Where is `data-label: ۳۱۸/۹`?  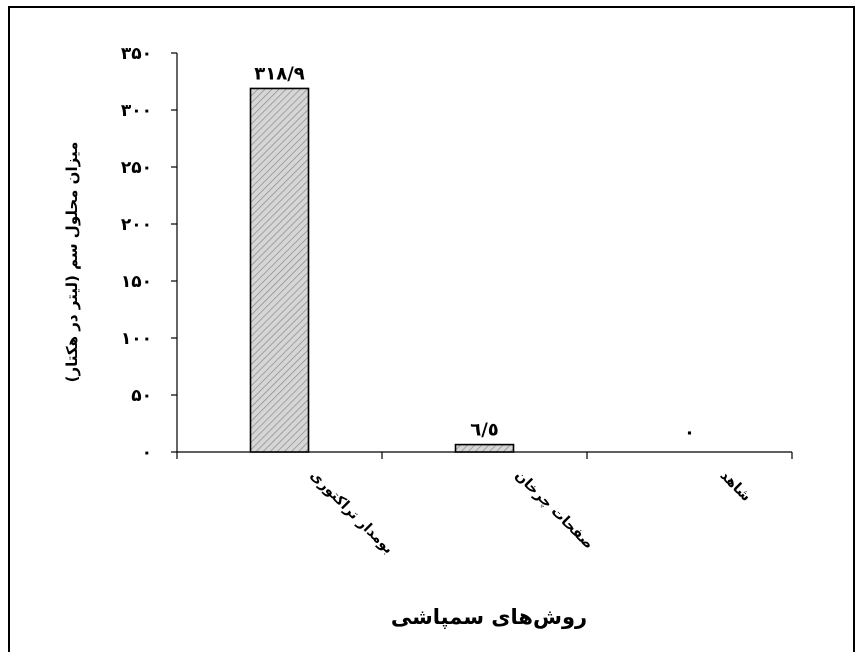 data-label: ۳۱۸/۹ is located at coordinates (279, 73).